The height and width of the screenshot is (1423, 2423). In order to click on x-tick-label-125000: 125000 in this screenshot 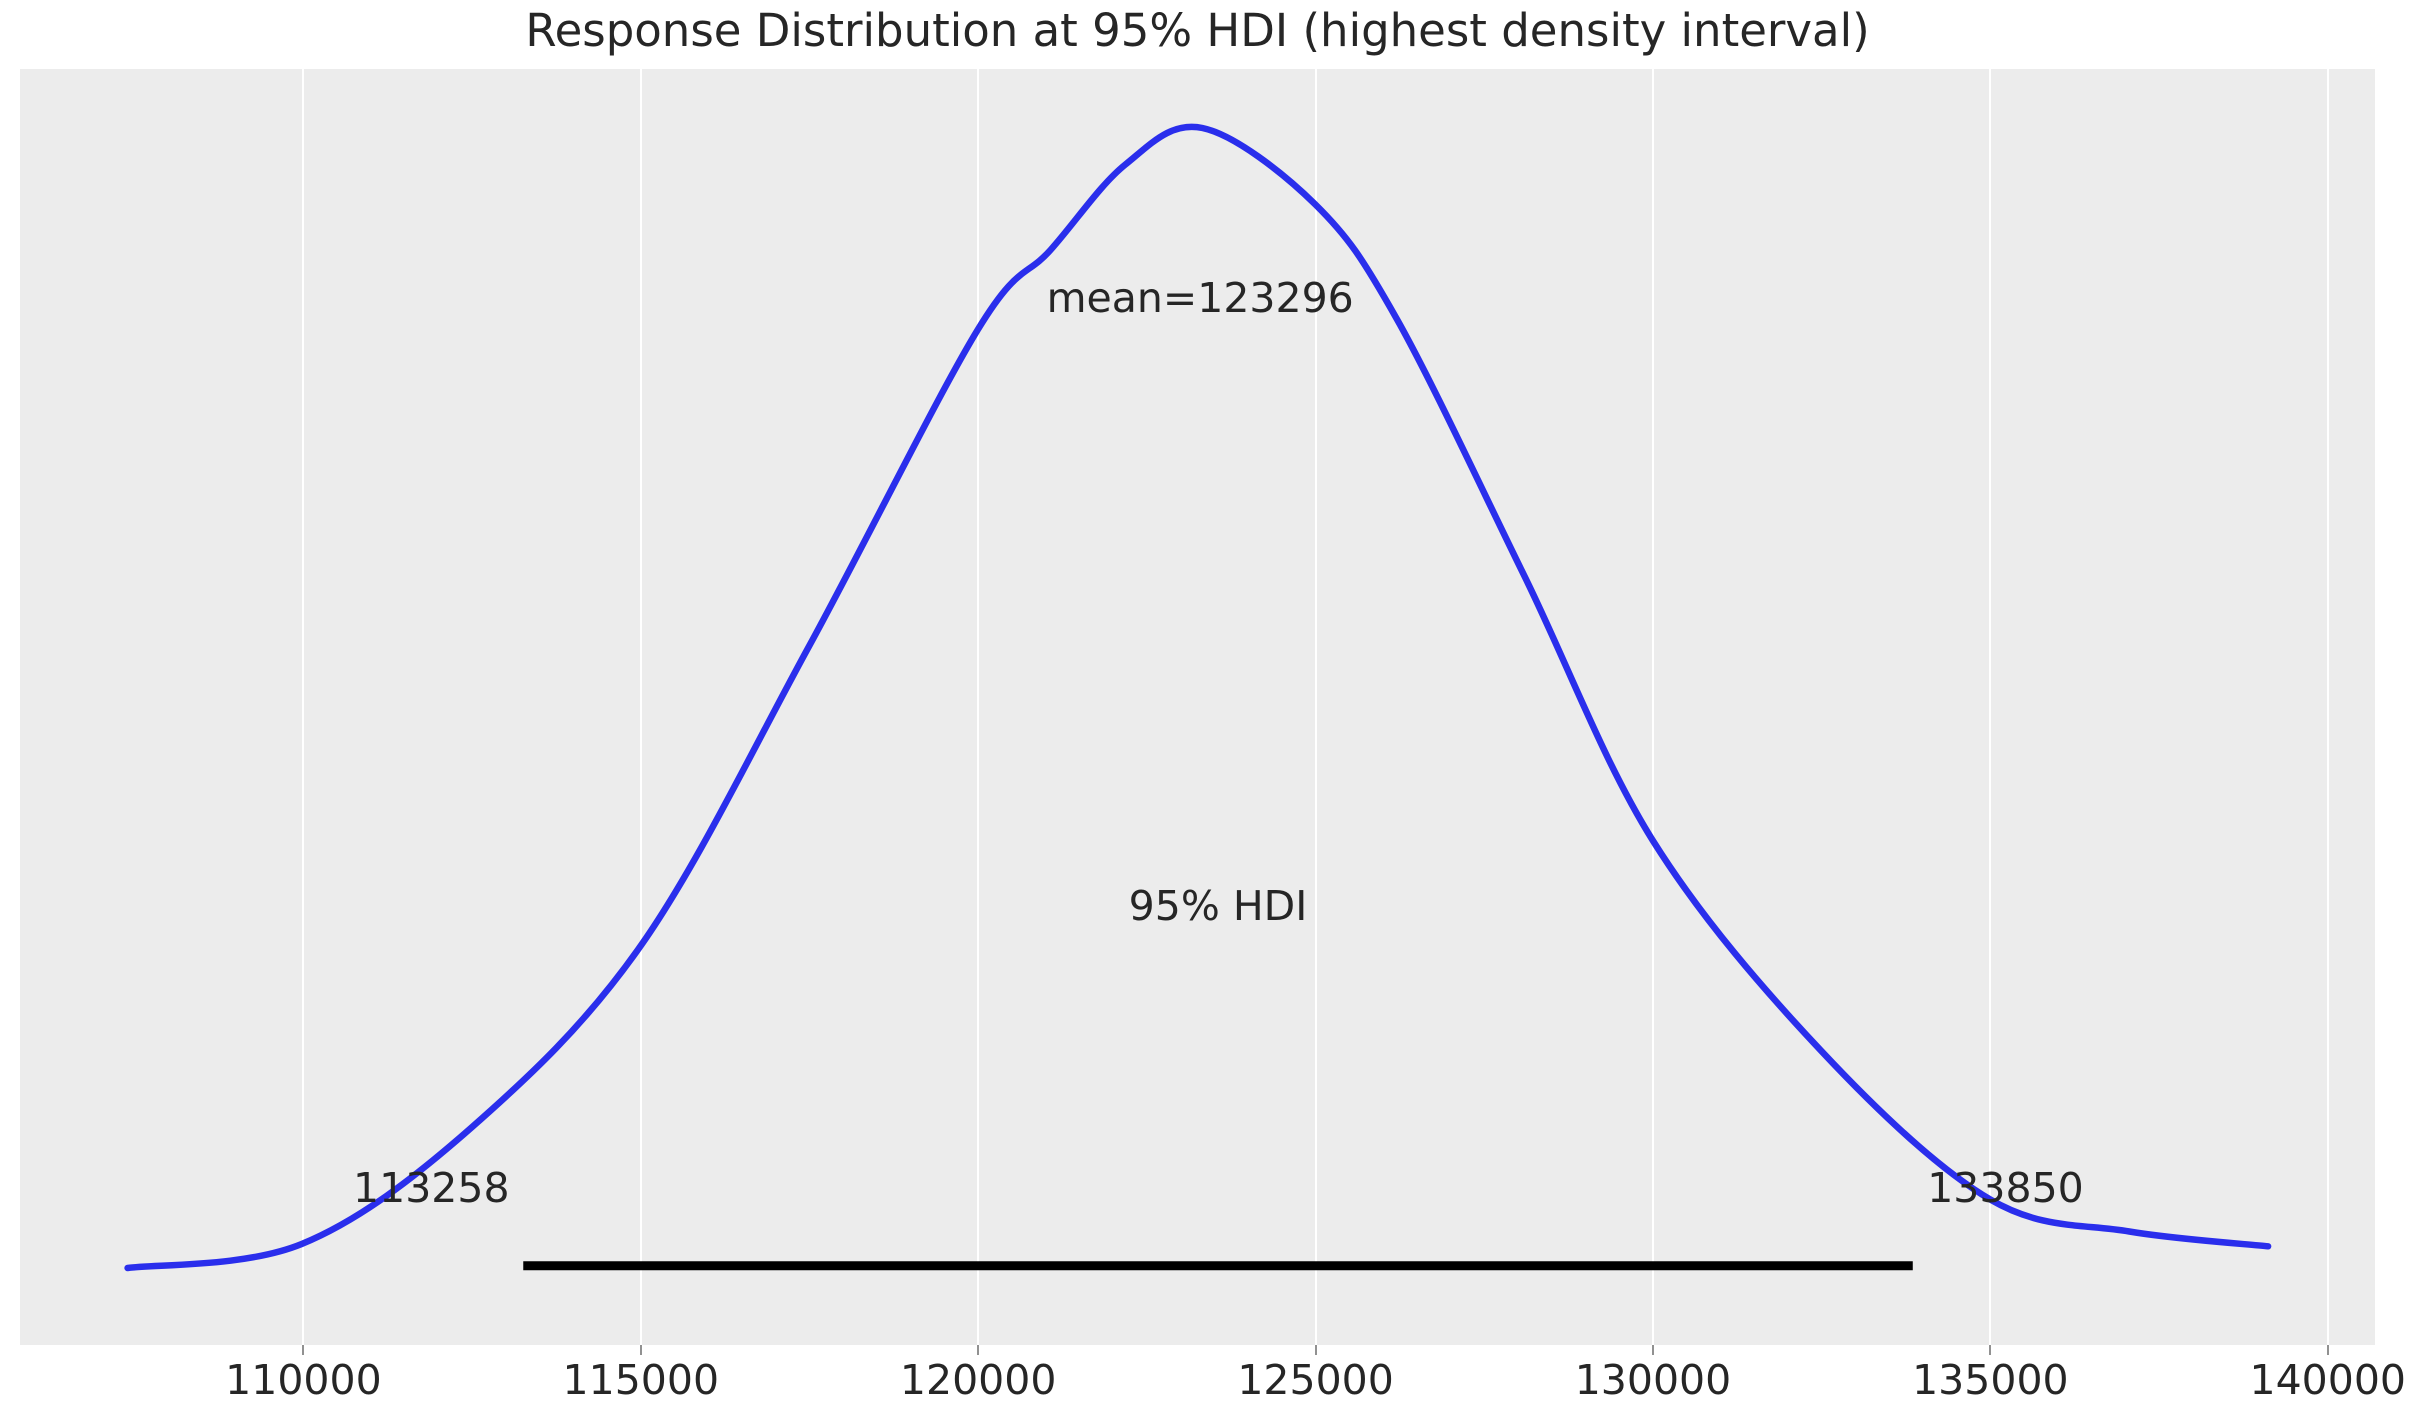, I will do `click(1315, 1380)`.